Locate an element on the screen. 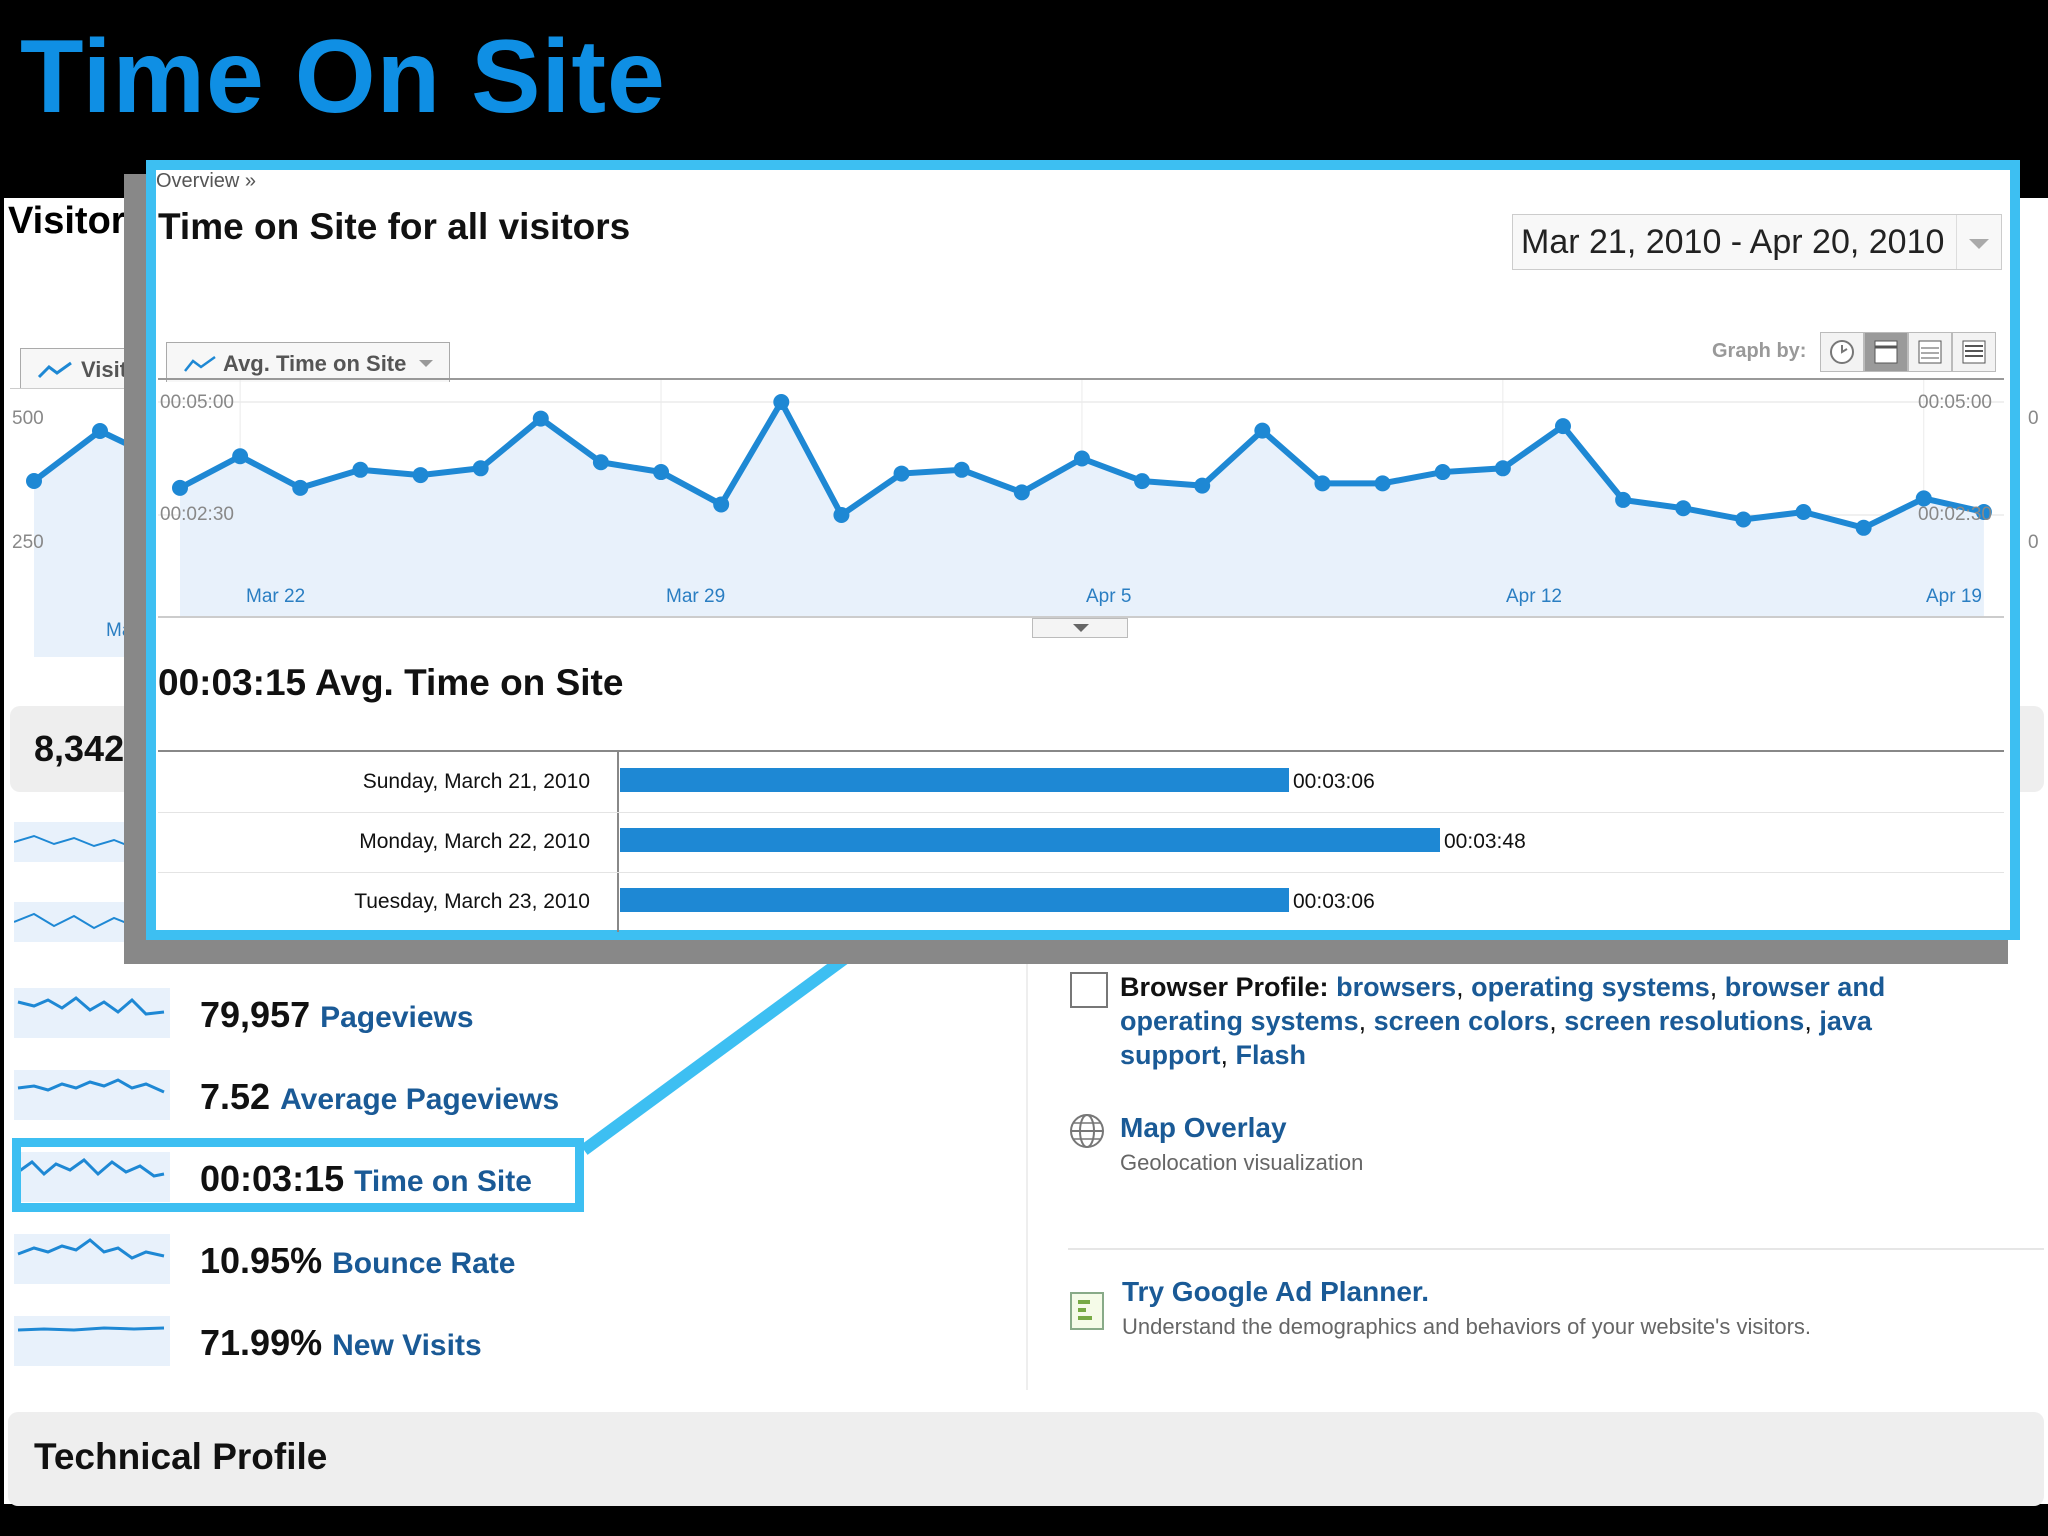 This screenshot has height=1536, width=2048. metric-row-new-visits: 71.99% New Visits is located at coordinates (504, 1346).